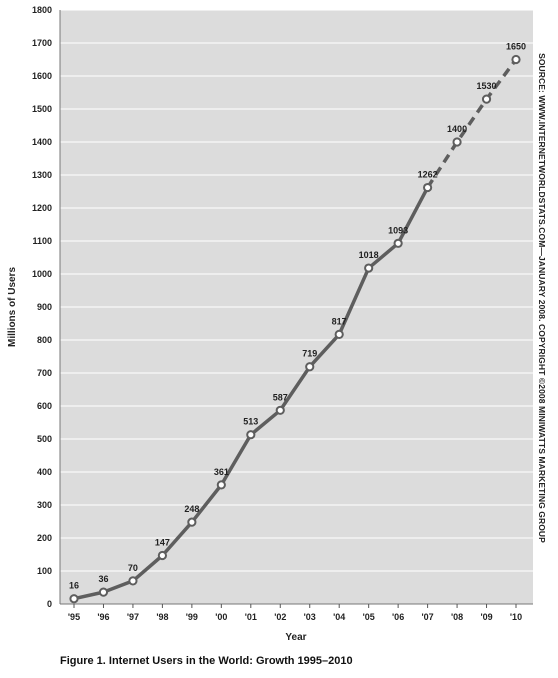 The width and height of the screenshot is (558, 678). What do you see at coordinates (280, 617) in the screenshot?
I see `x-tick-7: '02` at bounding box center [280, 617].